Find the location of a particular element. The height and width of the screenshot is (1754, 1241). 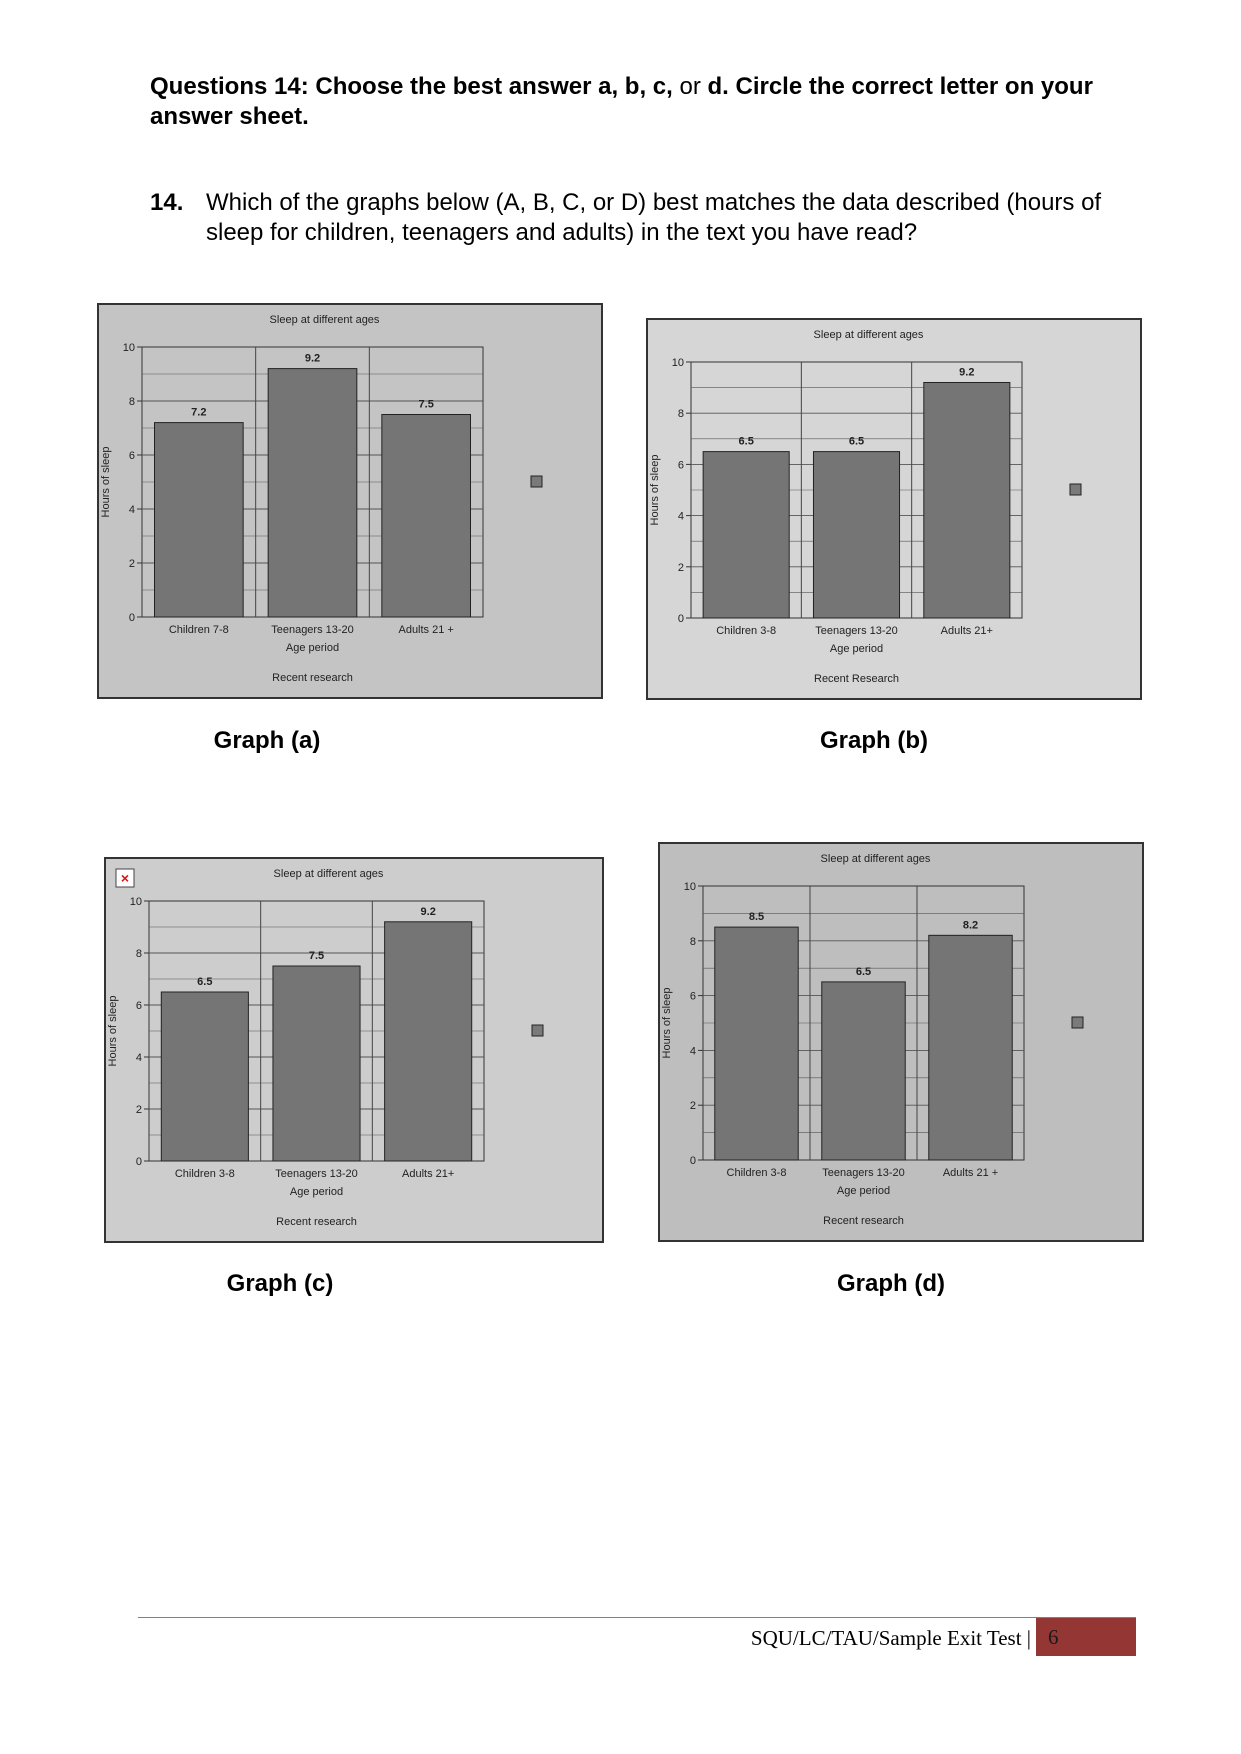

graph-a-title: Sleep at different ages is located at coordinates (325, 320).